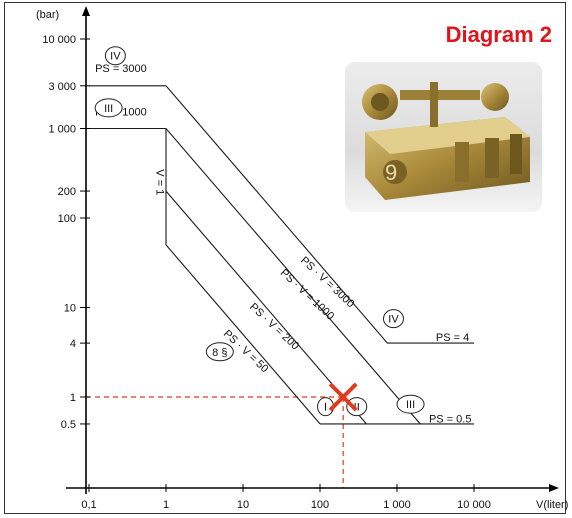 This screenshot has width=572, height=518. Describe the element at coordinates (67, 219) in the screenshot. I see `y-tick-label: 100` at that location.